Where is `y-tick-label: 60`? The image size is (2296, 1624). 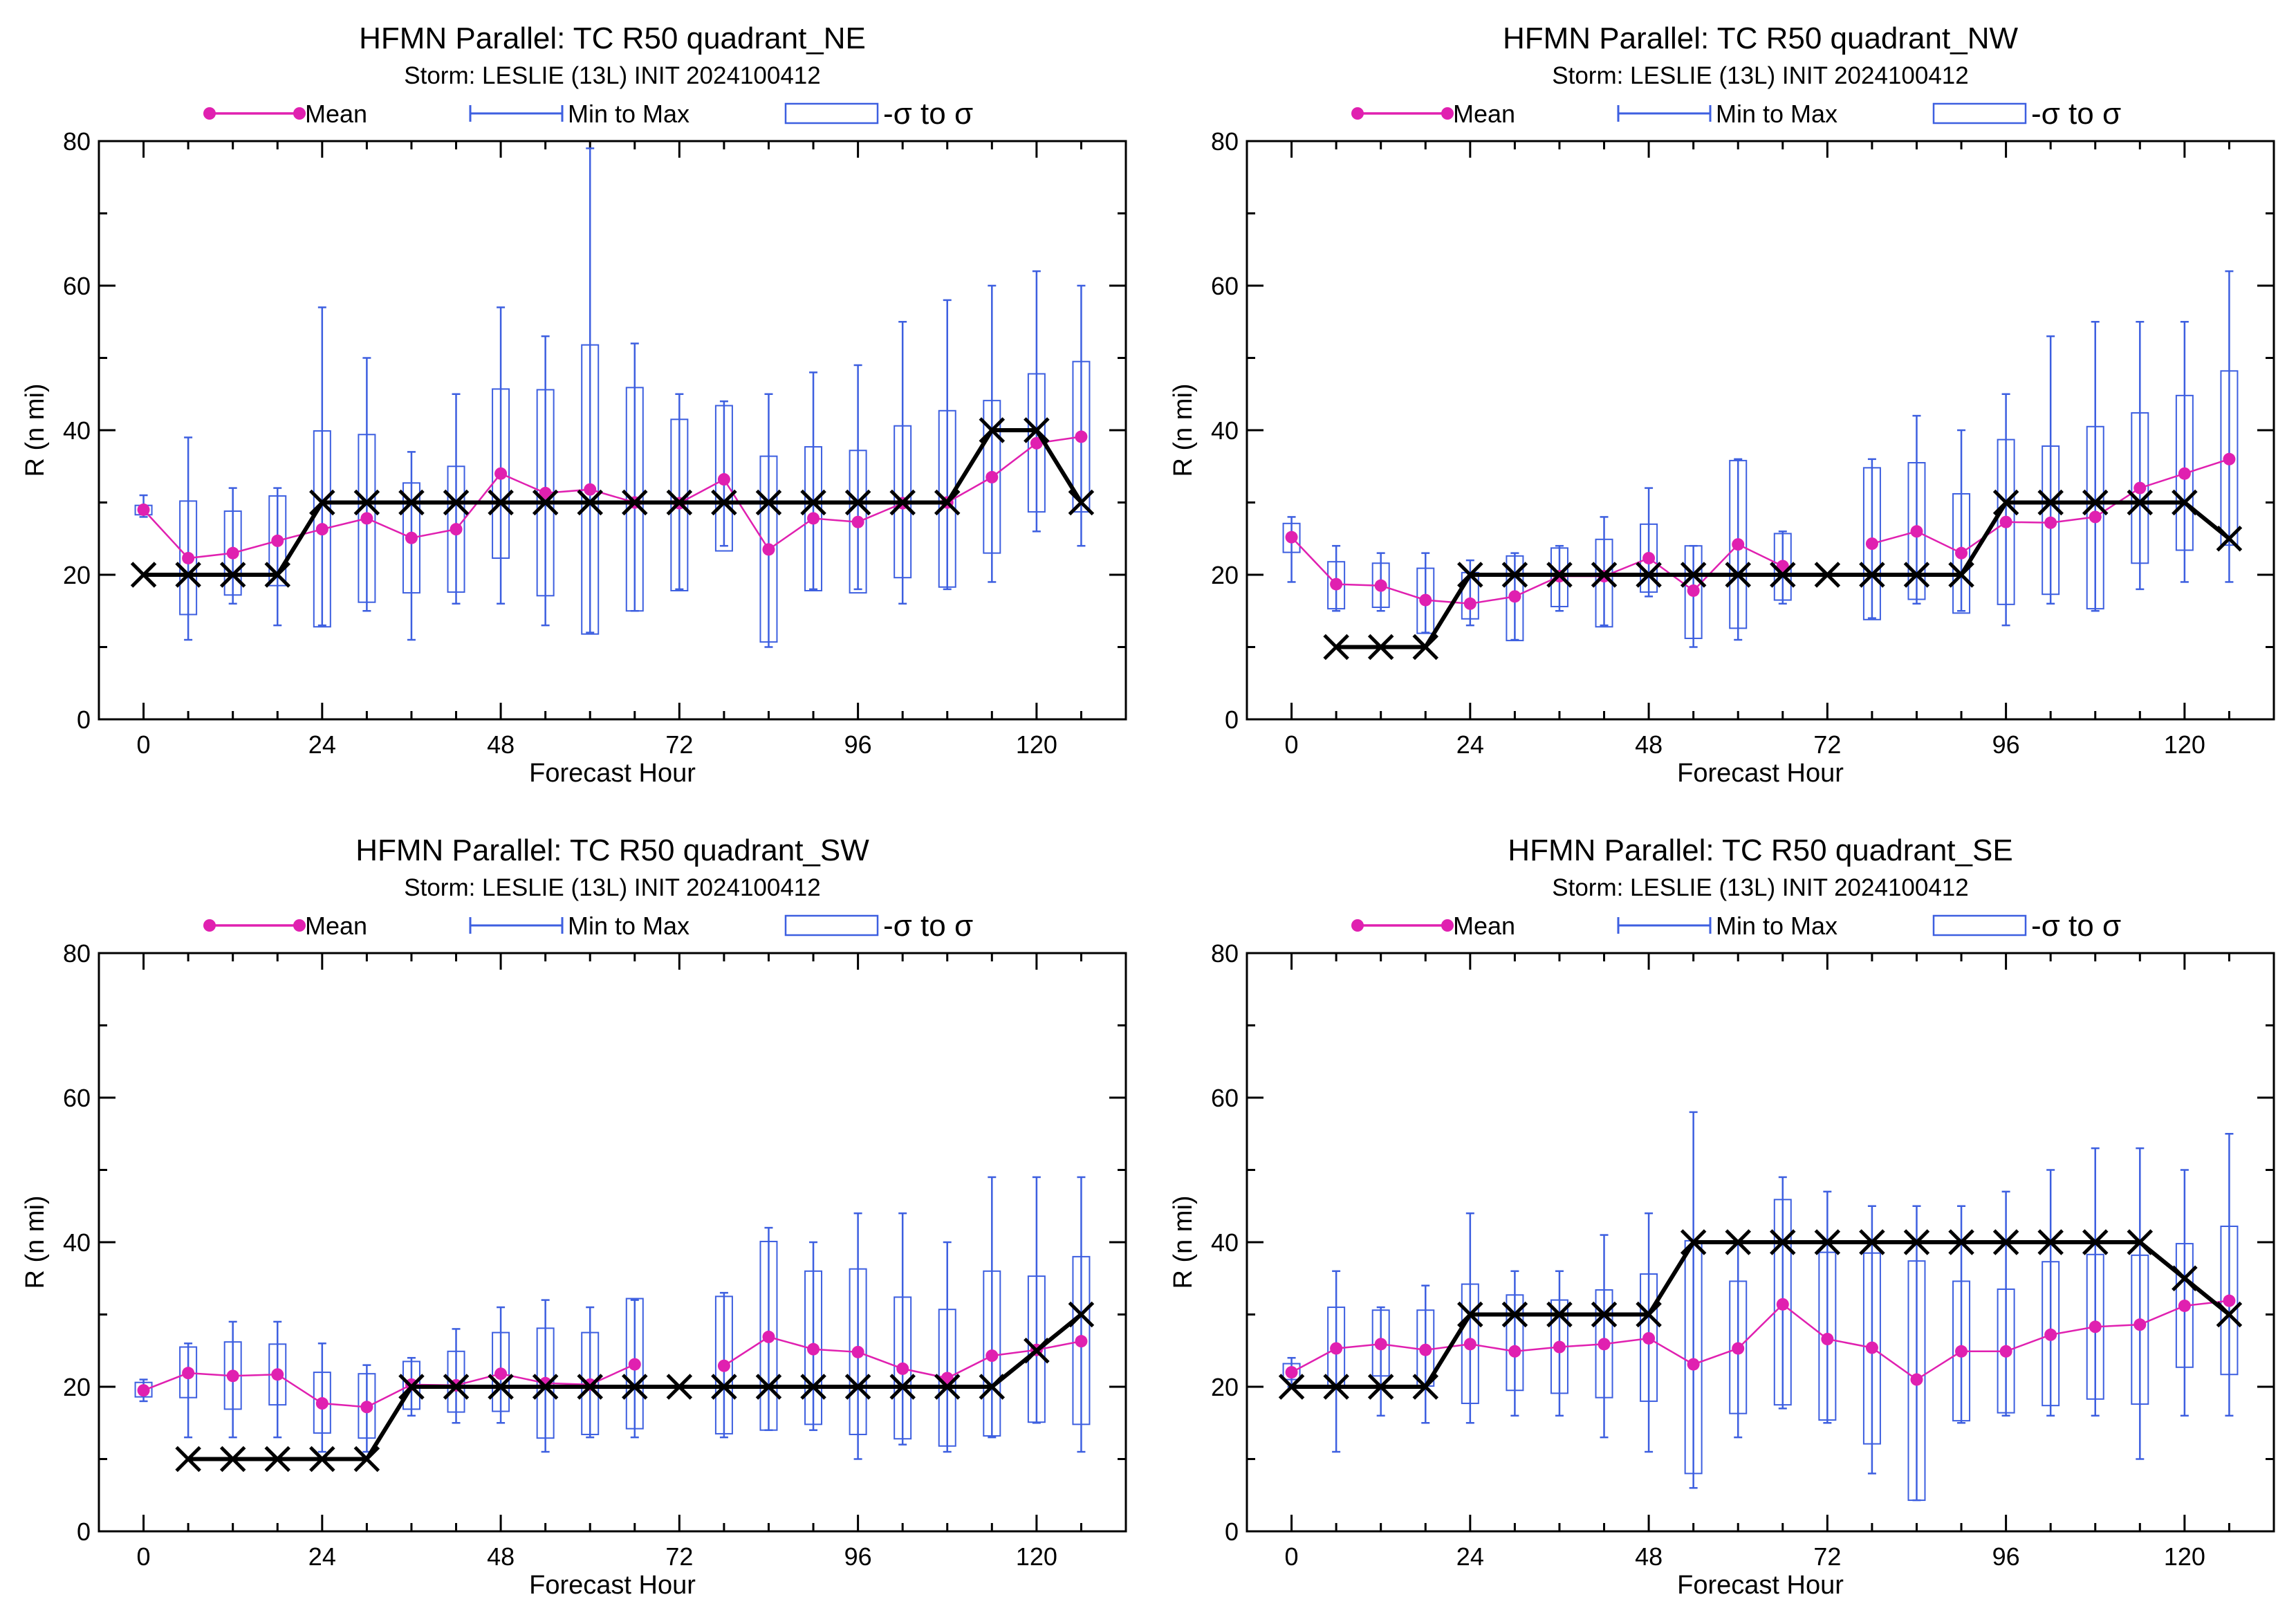 y-tick-label: 60 is located at coordinates (77, 1098).